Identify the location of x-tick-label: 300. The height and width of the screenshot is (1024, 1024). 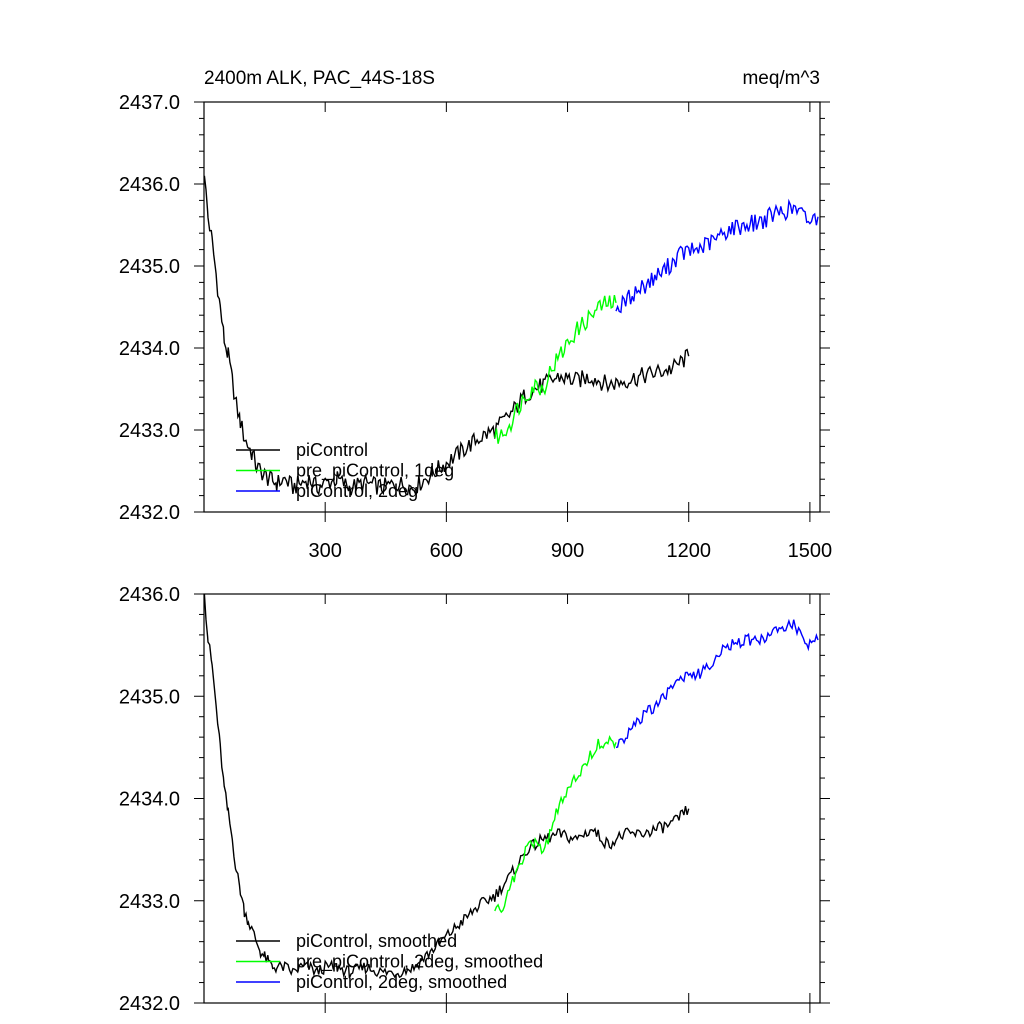
(324, 551).